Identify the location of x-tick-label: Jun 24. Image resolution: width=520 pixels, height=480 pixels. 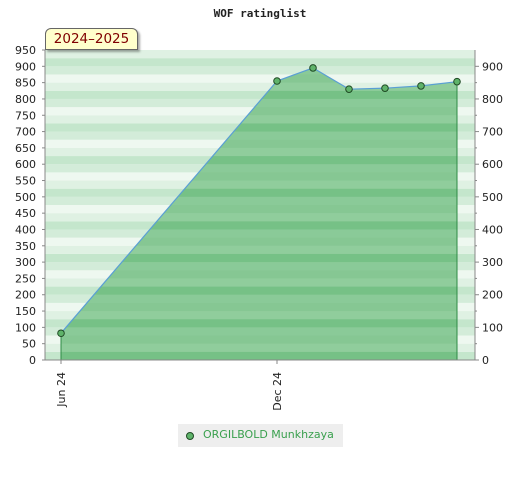
(61, 390).